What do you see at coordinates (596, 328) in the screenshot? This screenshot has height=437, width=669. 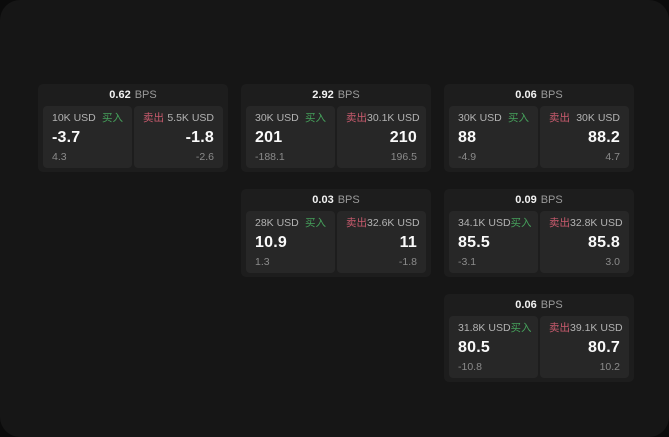 I see `sell-amount: 39.1K USD` at bounding box center [596, 328].